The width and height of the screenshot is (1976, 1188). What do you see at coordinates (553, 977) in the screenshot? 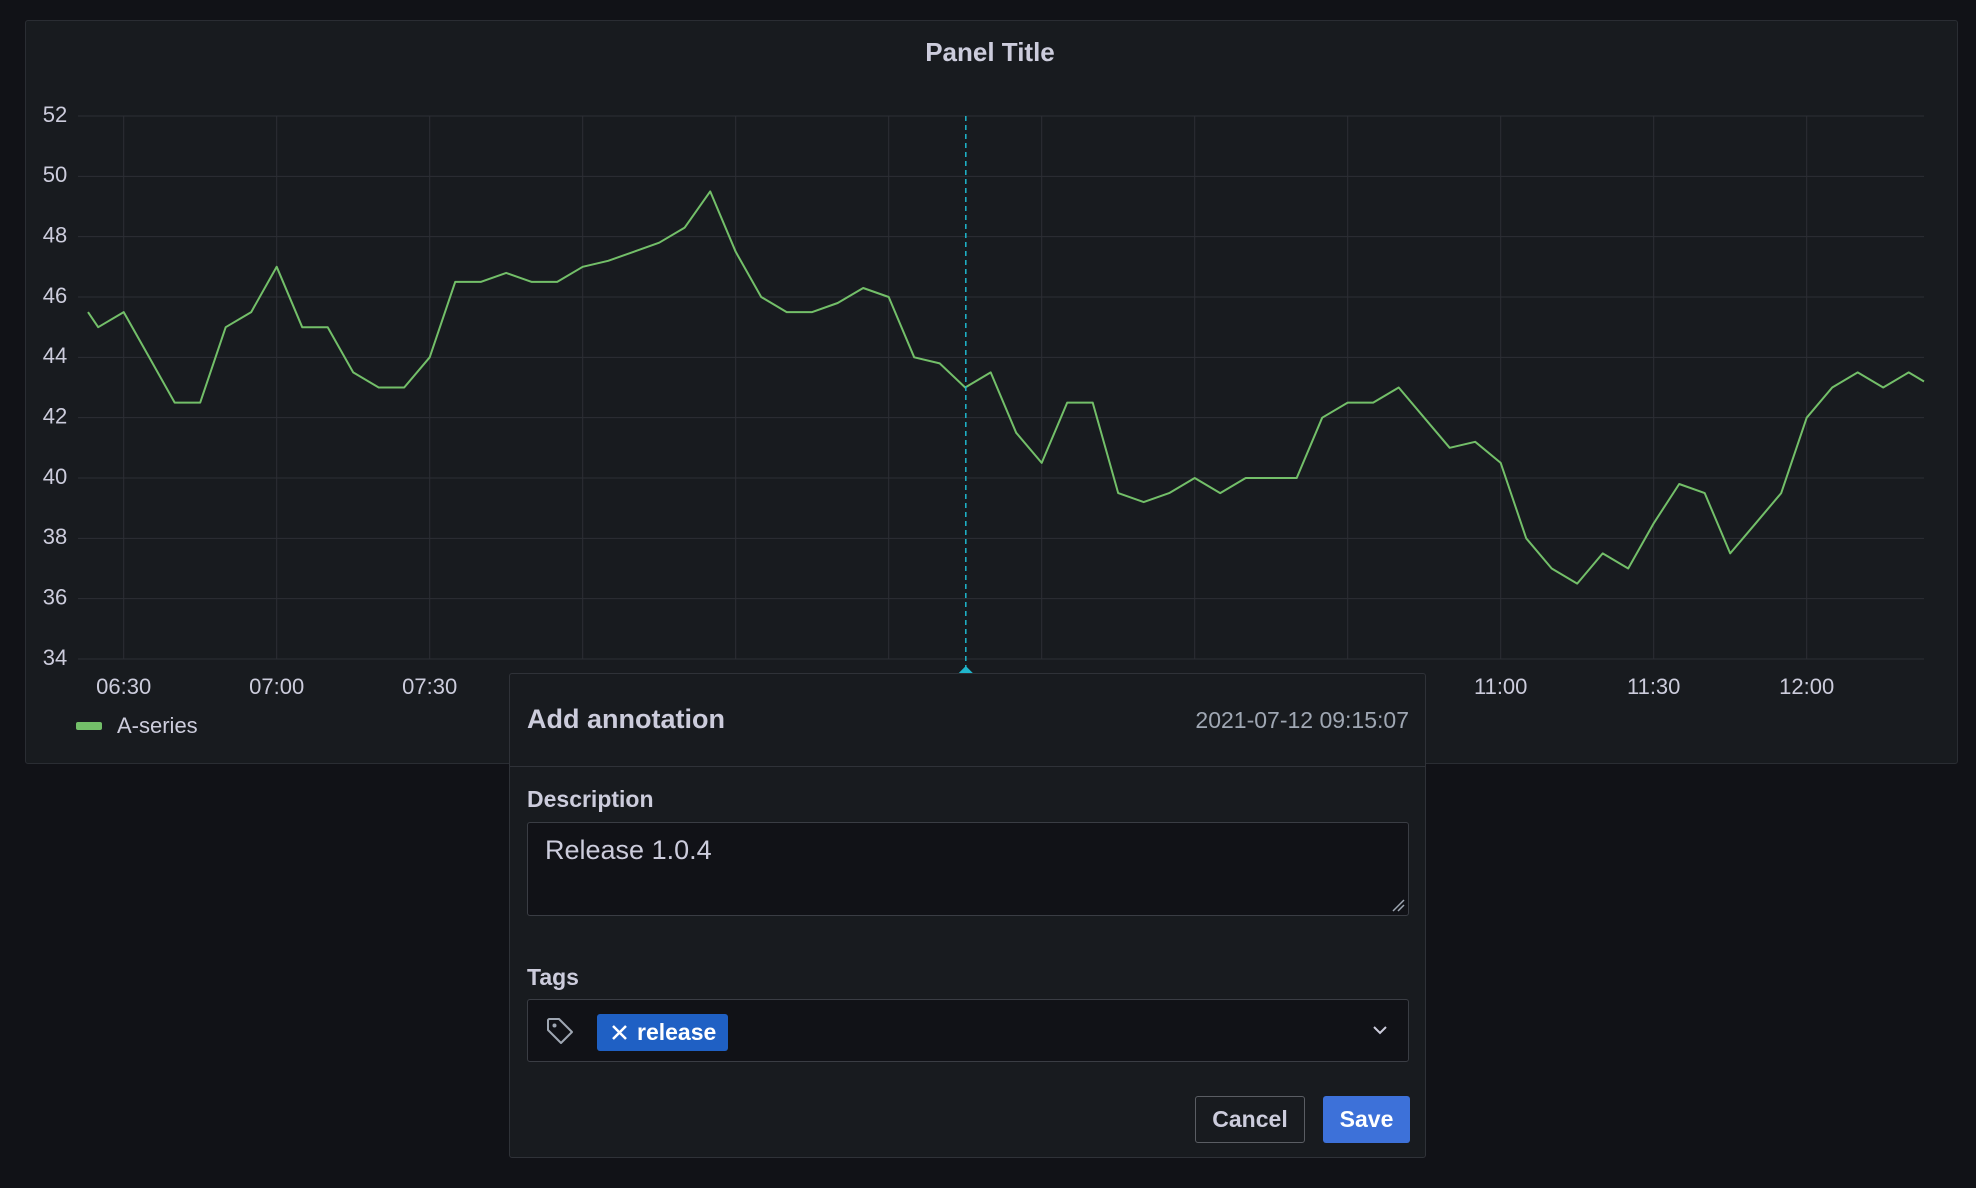
I see `tags-label: Tags` at bounding box center [553, 977].